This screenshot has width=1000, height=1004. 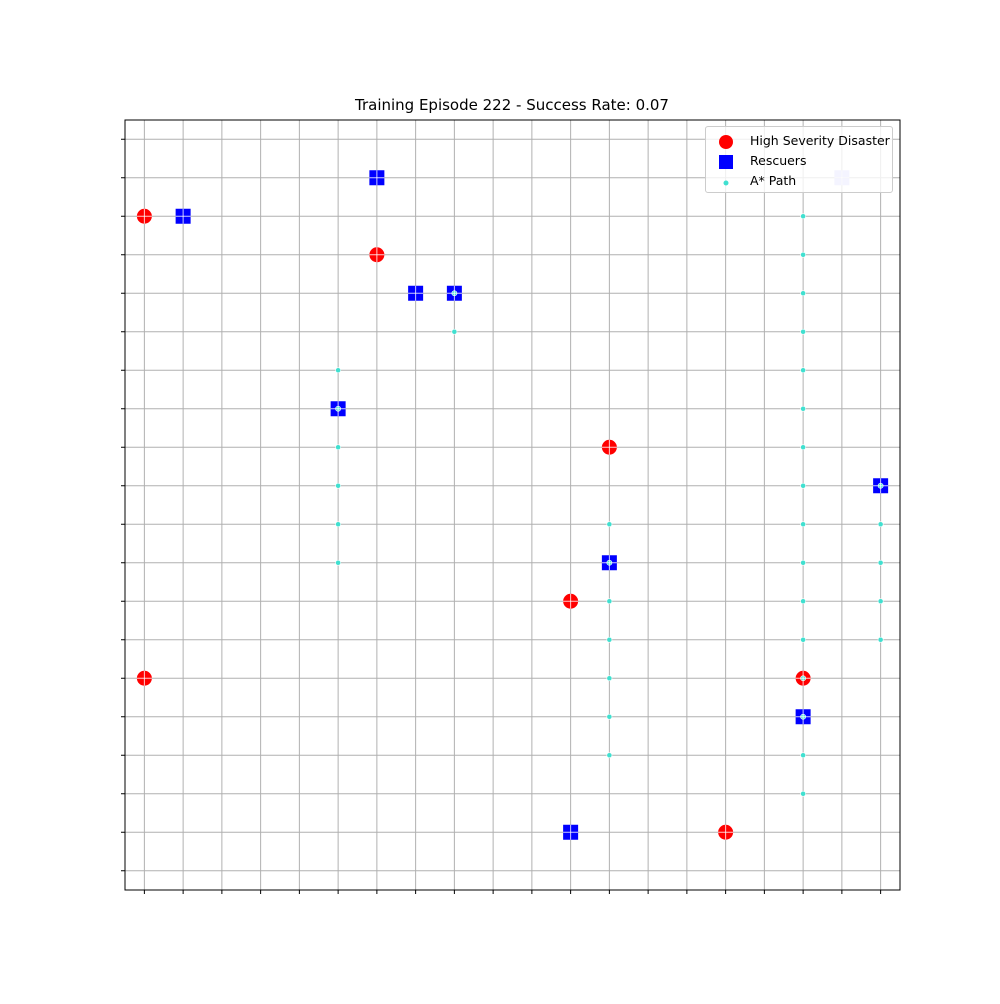 I want to click on legend-item-disaster: High Severity Disaster, so click(x=799, y=141).